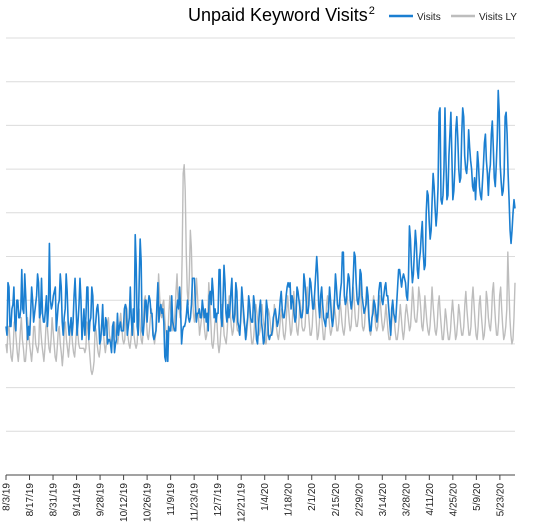 The height and width of the screenshot is (532, 536). What do you see at coordinates (336, 500) in the screenshot?
I see `x-tick-label: 2/15/20` at bounding box center [336, 500].